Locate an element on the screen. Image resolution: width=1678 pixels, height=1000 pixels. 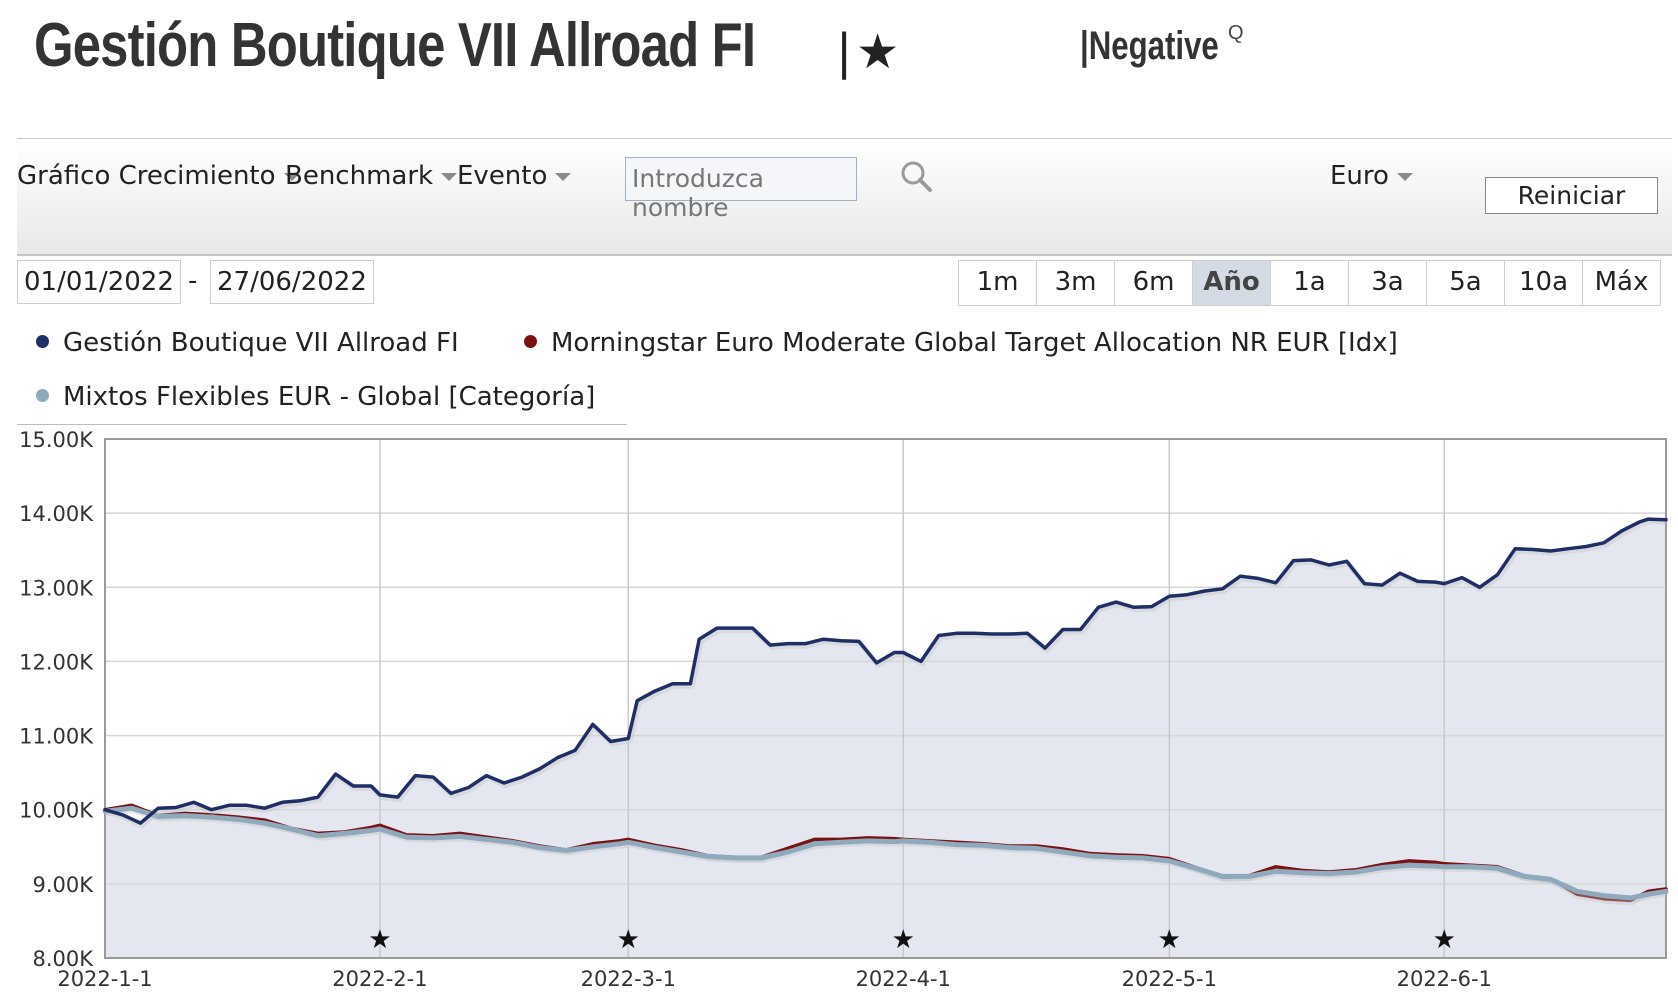
star-rating: |★ is located at coordinates (867, 52).